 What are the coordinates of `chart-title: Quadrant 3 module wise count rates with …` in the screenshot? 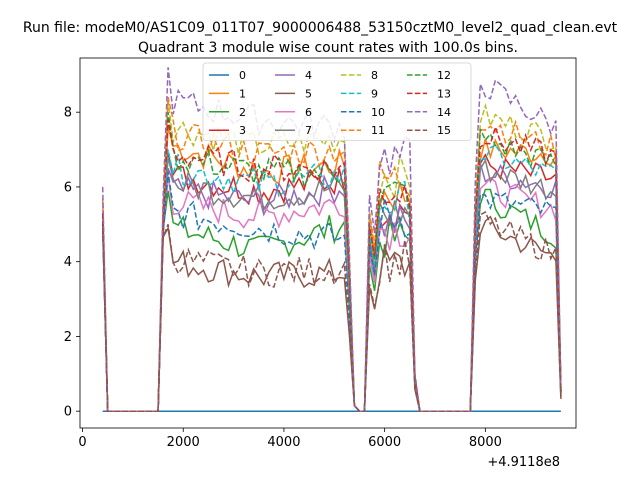 It's located at (328, 48).